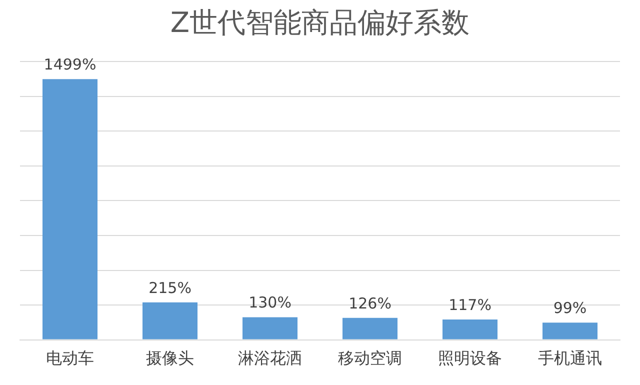  What do you see at coordinates (470, 358) in the screenshot?
I see `x-tick-label: 照明设备` at bounding box center [470, 358].